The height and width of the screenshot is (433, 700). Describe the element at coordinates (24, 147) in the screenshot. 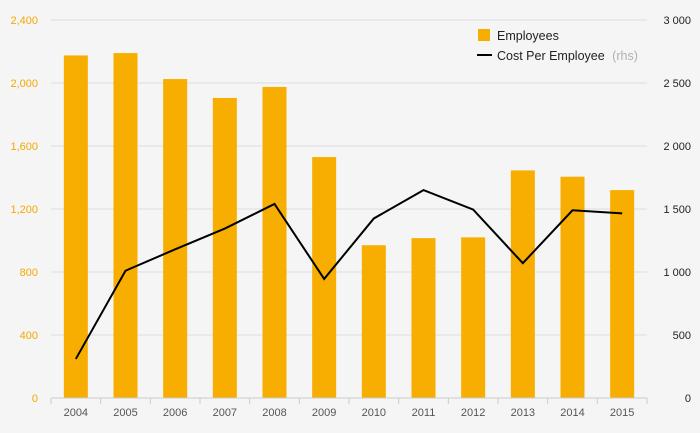

I see `left-tick-label: 1,600` at that location.